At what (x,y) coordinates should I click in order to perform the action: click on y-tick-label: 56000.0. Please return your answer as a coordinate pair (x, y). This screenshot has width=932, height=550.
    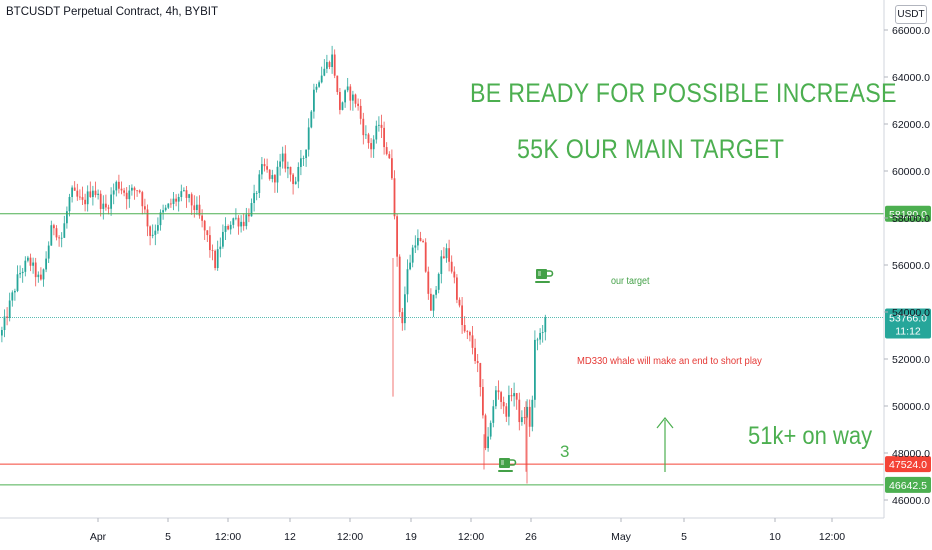
    Looking at the image, I should click on (911, 266).